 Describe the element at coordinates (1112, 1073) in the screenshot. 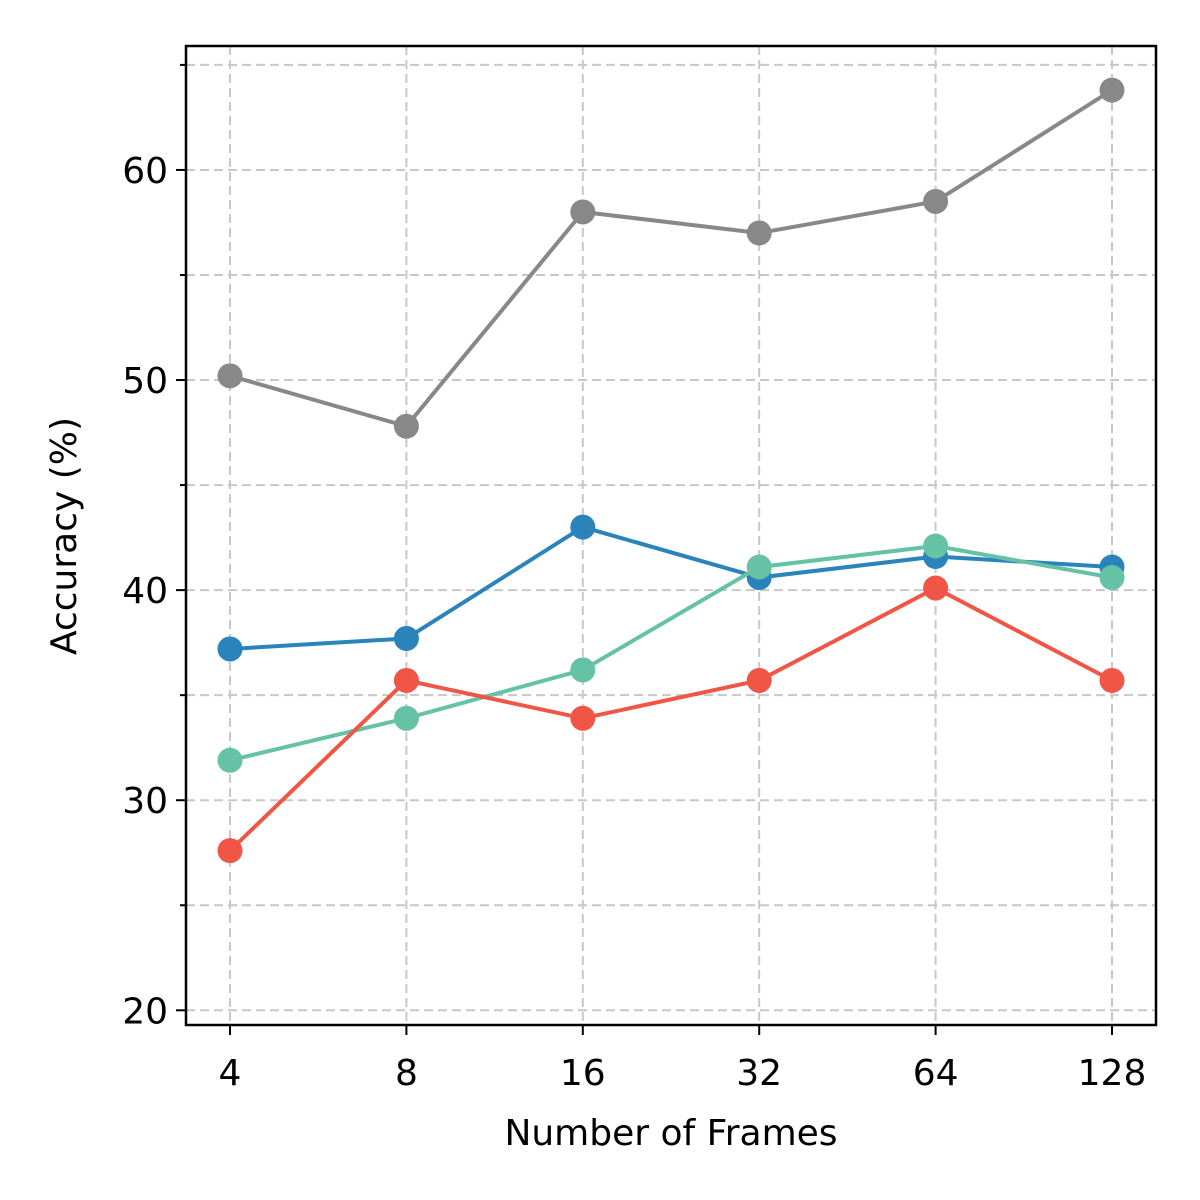

I see `x-tick-label: 128` at that location.